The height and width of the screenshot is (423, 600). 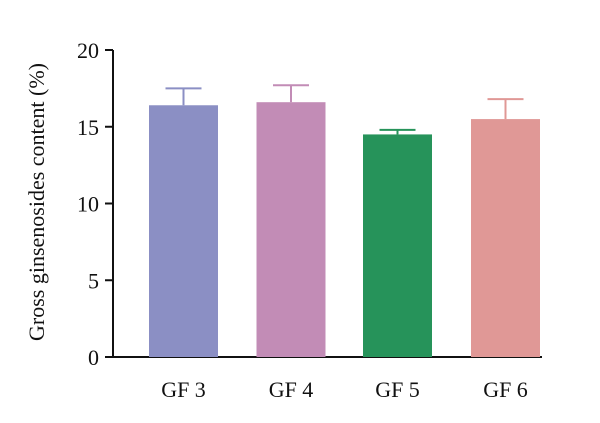 I want to click on x-tick-label: GF 3, so click(x=183, y=389).